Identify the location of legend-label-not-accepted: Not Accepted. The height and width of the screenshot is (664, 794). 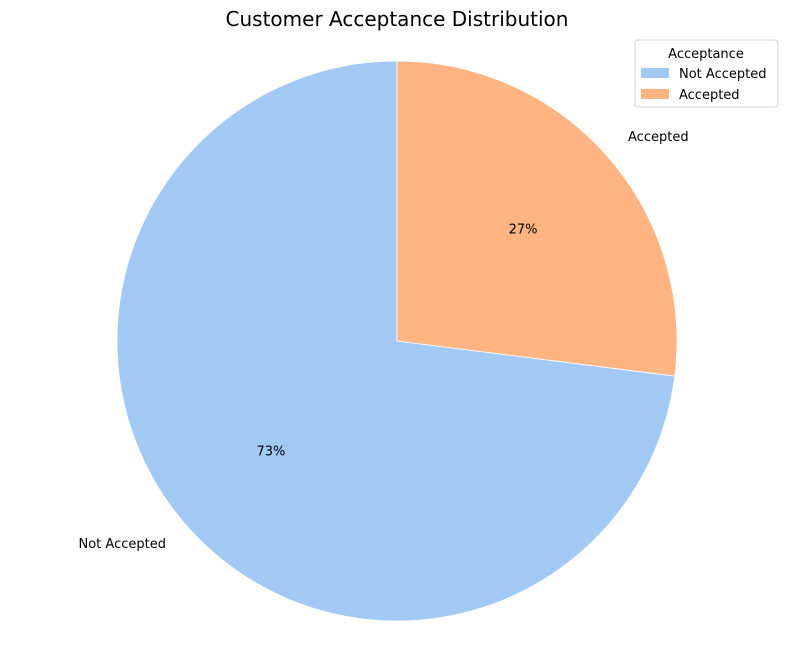
(722, 74).